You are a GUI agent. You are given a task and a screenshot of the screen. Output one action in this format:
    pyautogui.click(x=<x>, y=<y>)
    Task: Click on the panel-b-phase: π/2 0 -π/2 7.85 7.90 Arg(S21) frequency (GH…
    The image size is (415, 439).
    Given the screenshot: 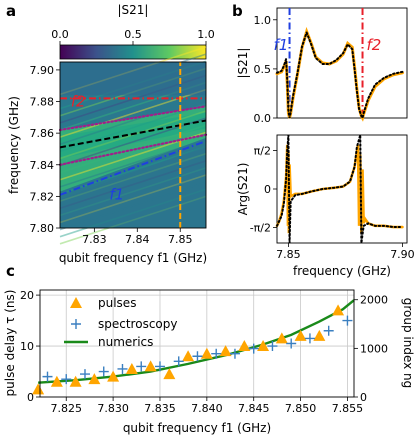 What is the action you would take?
    pyautogui.click(x=325, y=206)
    